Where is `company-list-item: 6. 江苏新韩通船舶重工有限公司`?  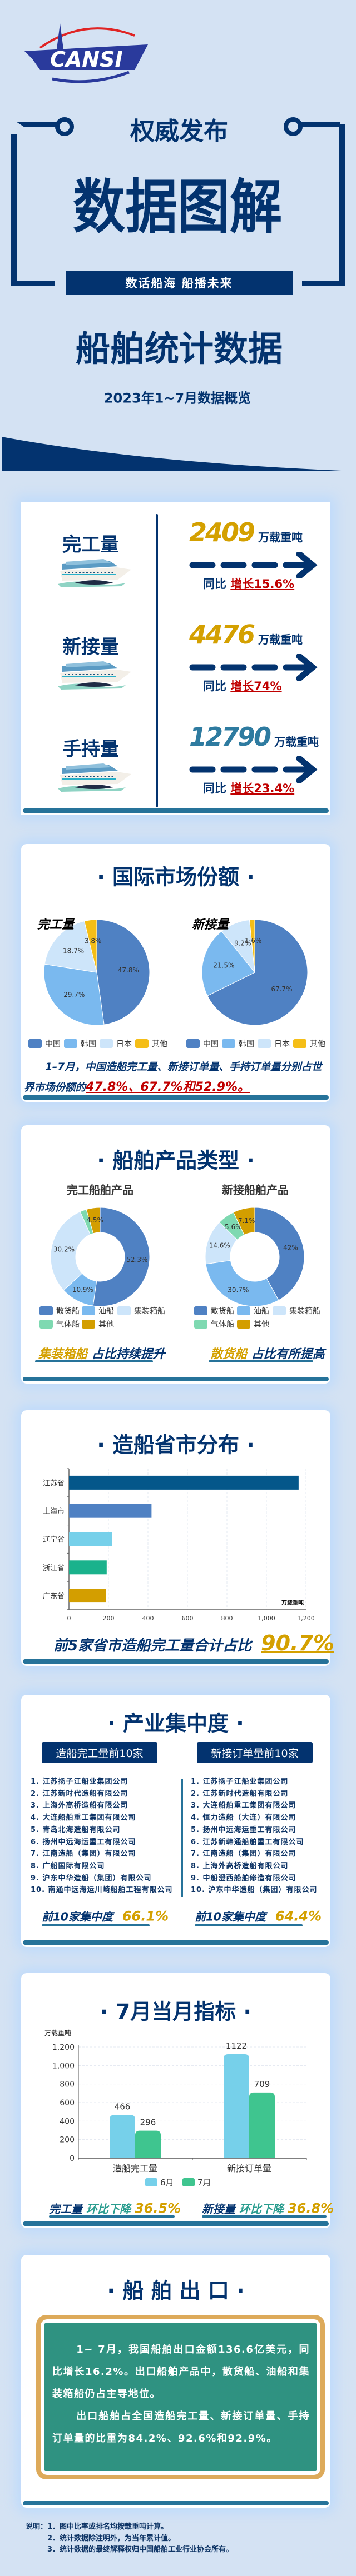 company-list-item: 6. 江苏新韩通船舶重工有限公司 is located at coordinates (247, 1842).